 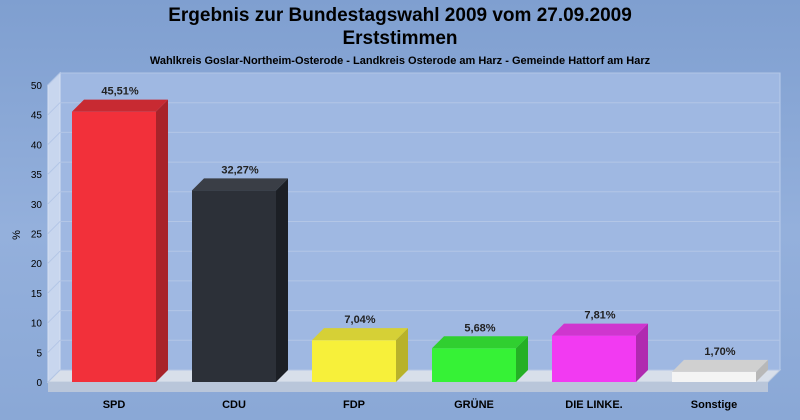 What do you see at coordinates (37, 86) in the screenshot?
I see `y-tick-label: 50` at bounding box center [37, 86].